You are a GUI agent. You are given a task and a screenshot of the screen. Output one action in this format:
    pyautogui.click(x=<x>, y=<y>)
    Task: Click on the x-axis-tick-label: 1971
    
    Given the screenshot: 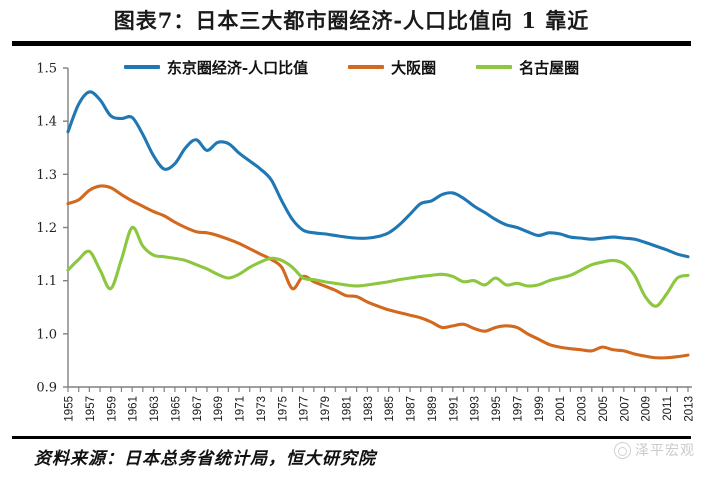 What is the action you would take?
    pyautogui.click(x=241, y=409)
    